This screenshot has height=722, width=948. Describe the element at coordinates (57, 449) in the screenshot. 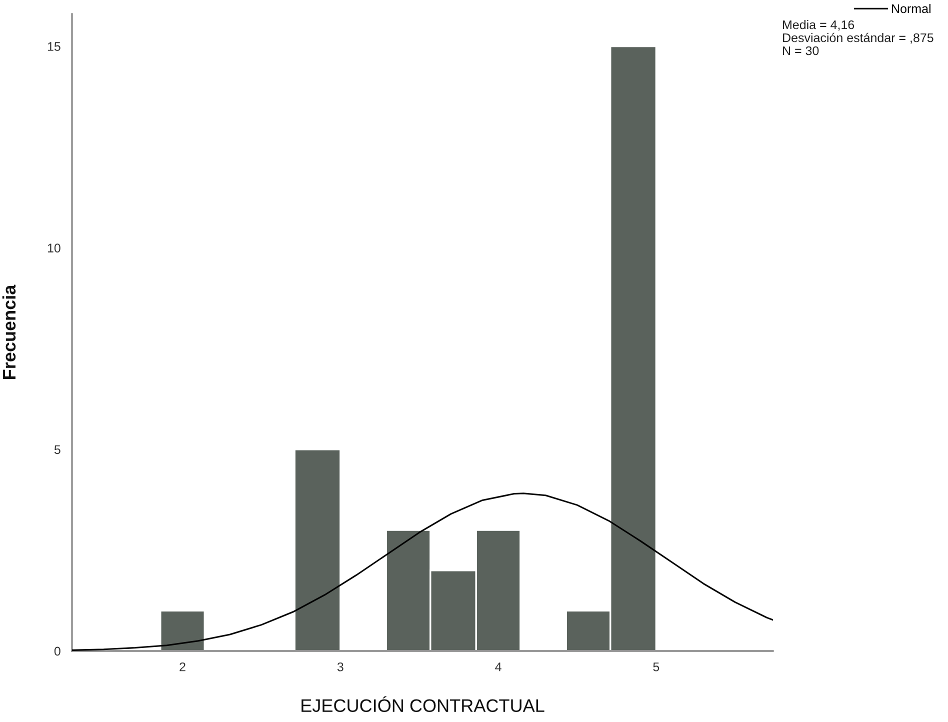

I see `y-tick-label: 5` at that location.